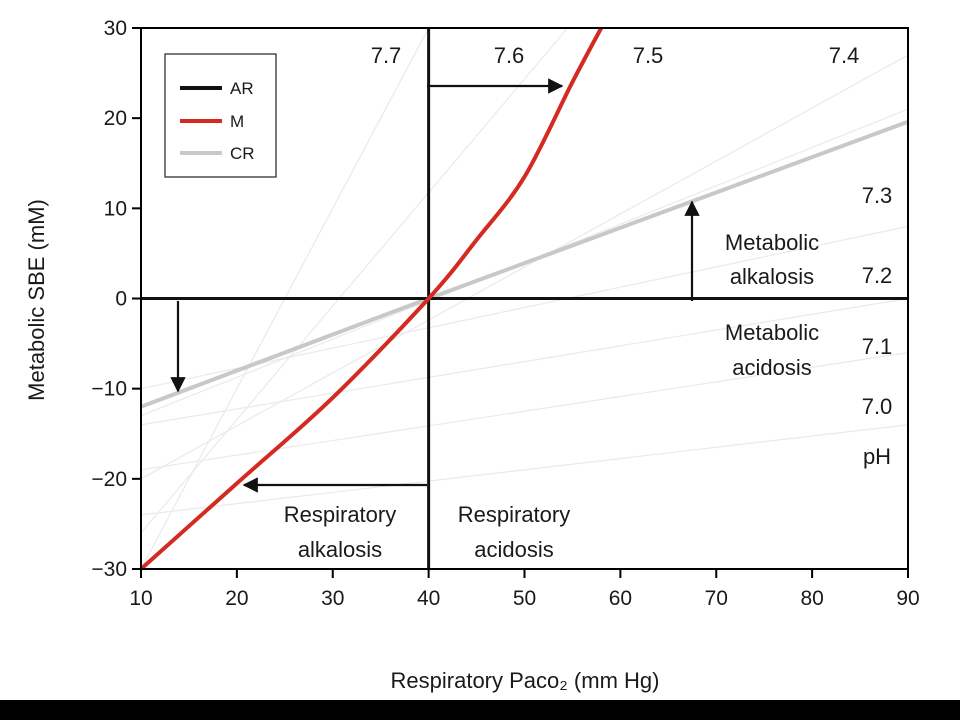 The height and width of the screenshot is (720, 960). I want to click on y-axis-title: Metabolic SBE (mM), so click(36, 300).